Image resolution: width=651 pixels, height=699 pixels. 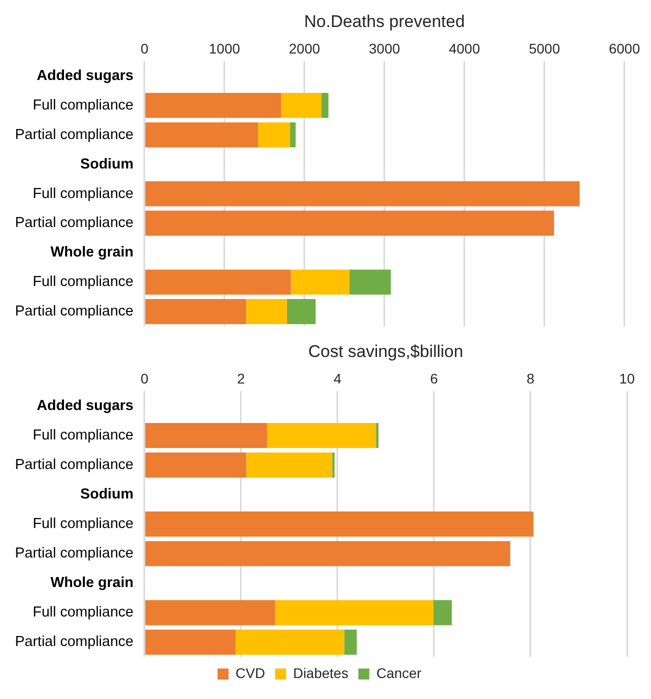 What do you see at coordinates (627, 378) in the screenshot?
I see `x-tick-label: 10` at bounding box center [627, 378].